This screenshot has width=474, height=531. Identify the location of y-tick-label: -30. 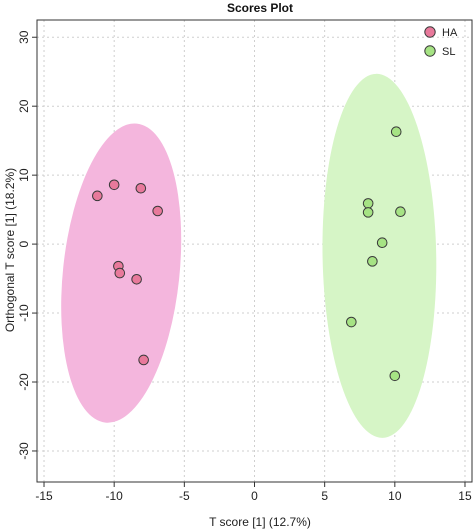
(24, 451).